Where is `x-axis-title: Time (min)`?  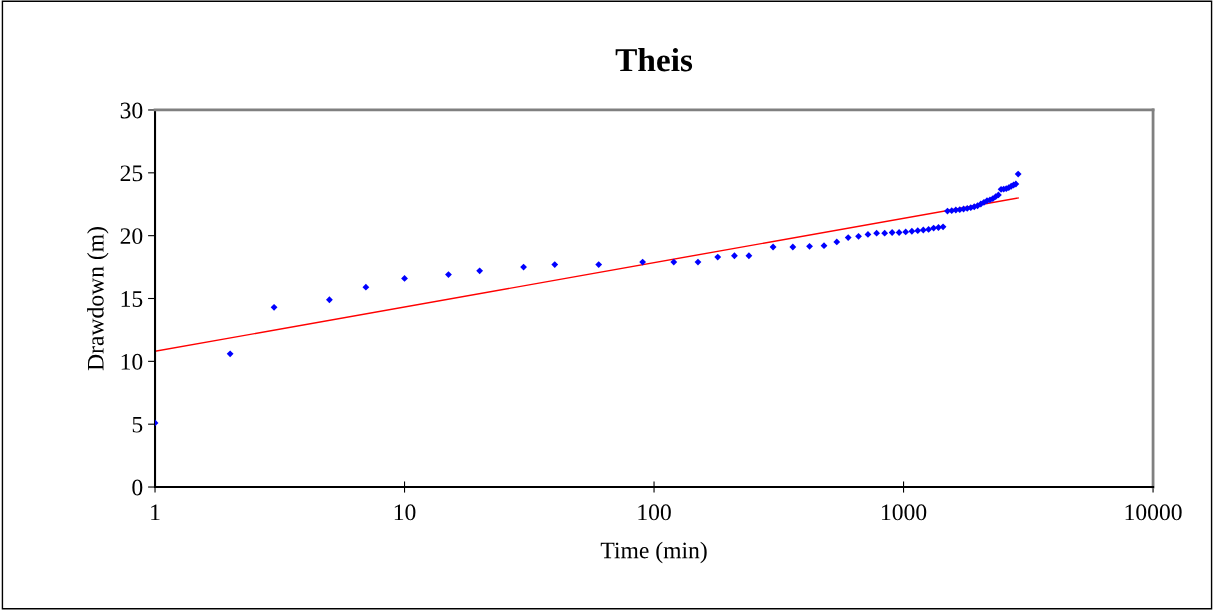 x-axis-title: Time (min) is located at coordinates (653, 552).